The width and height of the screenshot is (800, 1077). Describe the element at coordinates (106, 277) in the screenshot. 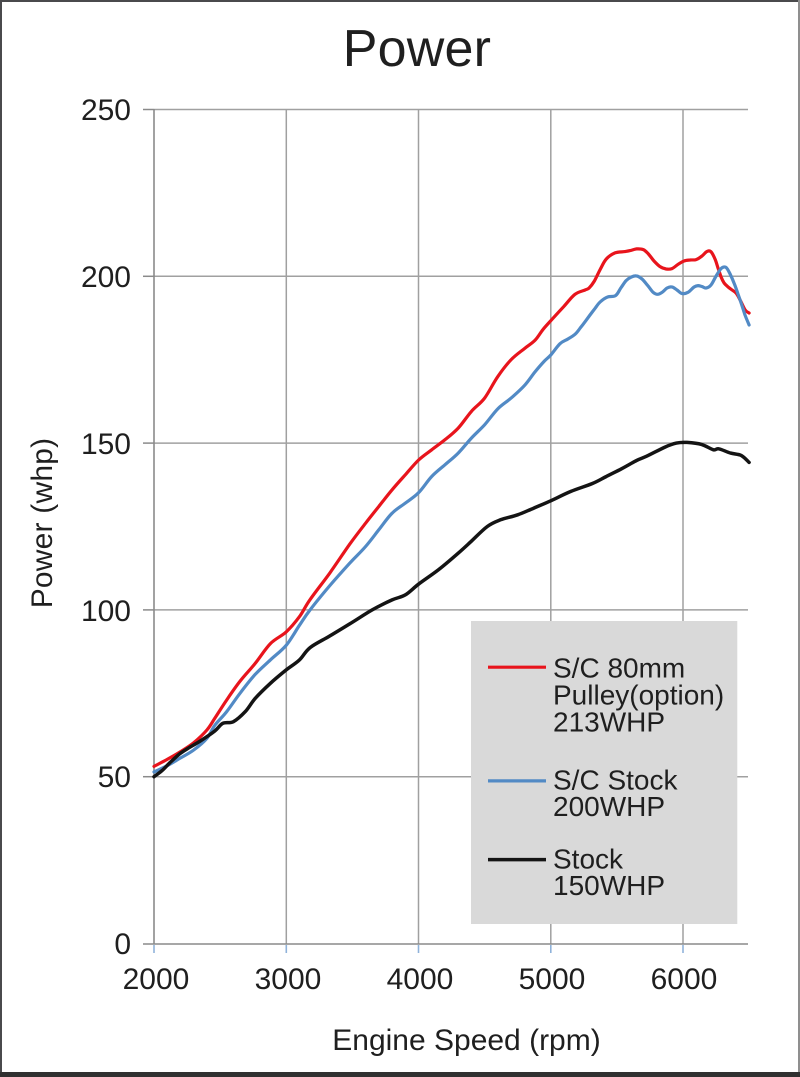

I see `svg-text: 200` at that location.